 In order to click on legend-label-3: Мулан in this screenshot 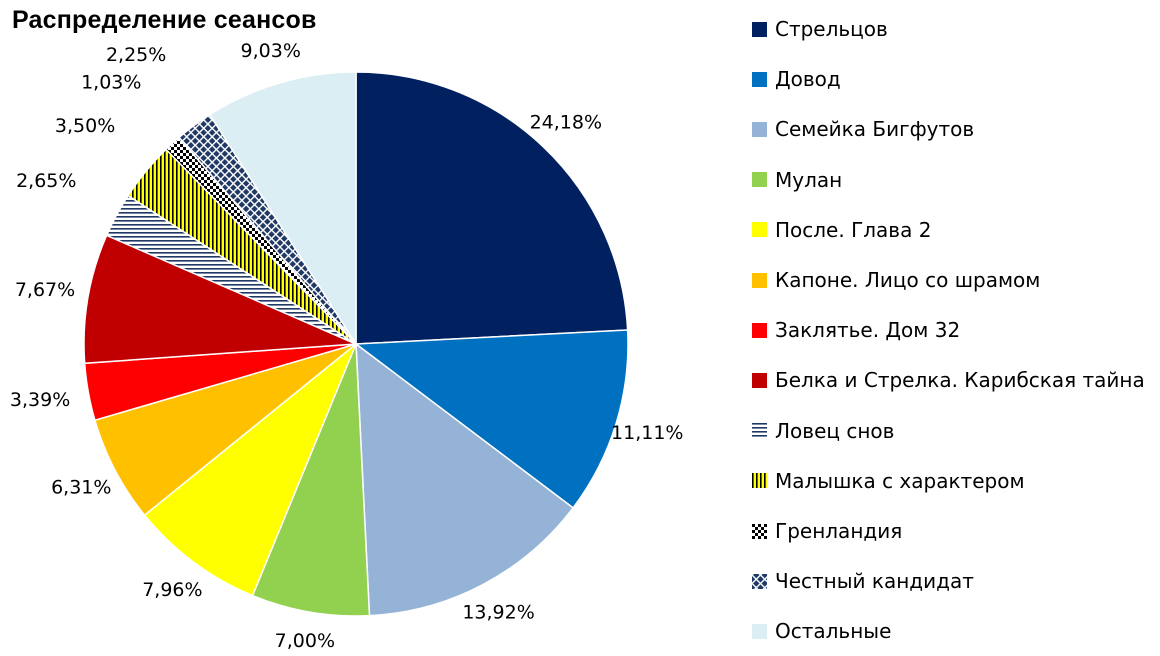, I will do `click(809, 179)`.